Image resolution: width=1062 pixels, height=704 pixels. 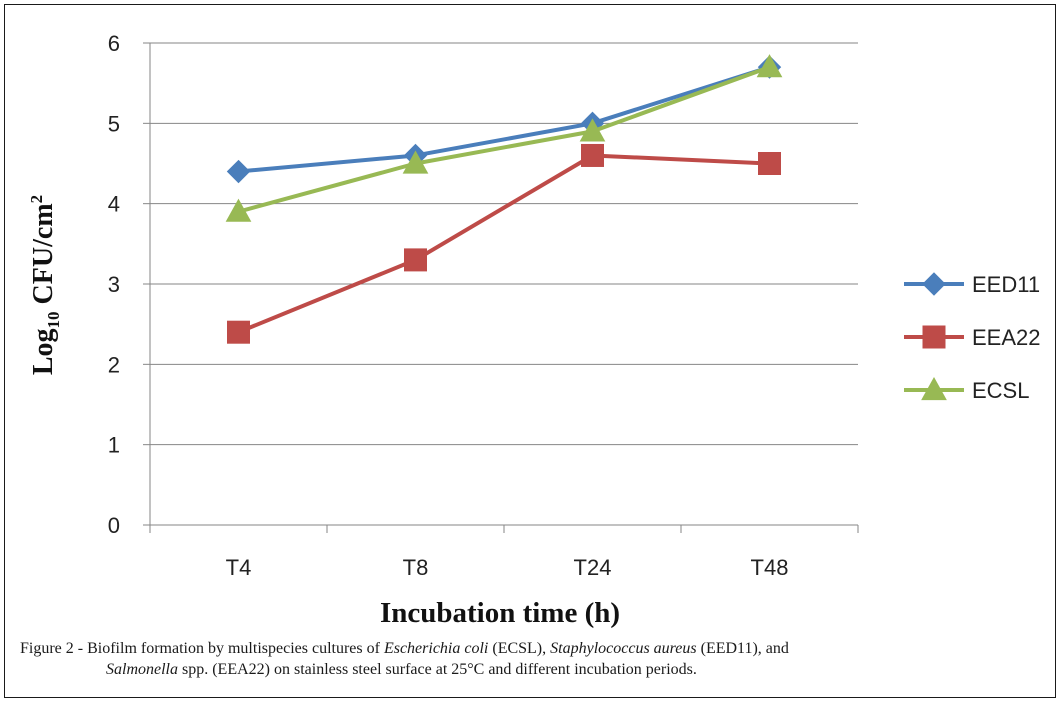 What do you see at coordinates (416, 567) in the screenshot?
I see `x-tick-label: T8` at bounding box center [416, 567].